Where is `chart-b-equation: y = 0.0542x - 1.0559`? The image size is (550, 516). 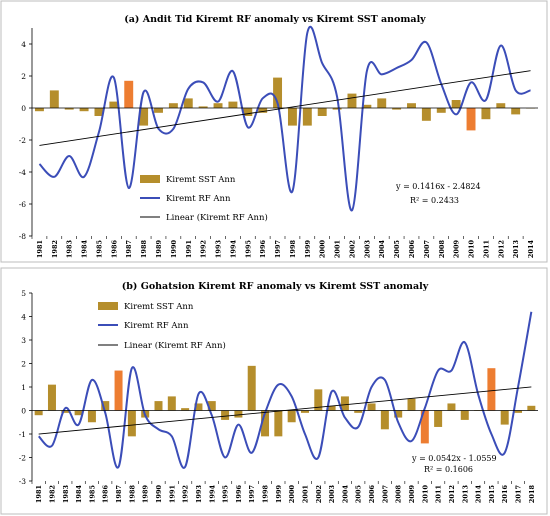
chart-b-equation: y = 0.0542x - 1.0559 is located at coordinates (454, 458).